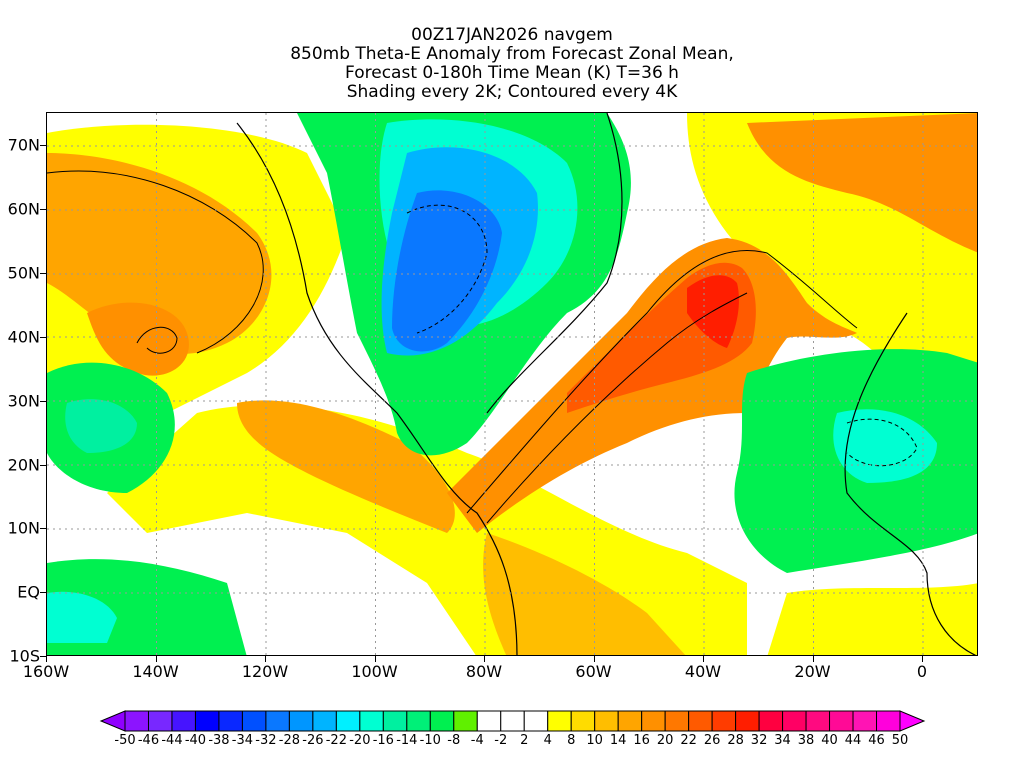 The height and width of the screenshot is (768, 1024). What do you see at coordinates (872, 619) in the screenshot?
I see `shade-yellow-south-atlantic` at bounding box center [872, 619].